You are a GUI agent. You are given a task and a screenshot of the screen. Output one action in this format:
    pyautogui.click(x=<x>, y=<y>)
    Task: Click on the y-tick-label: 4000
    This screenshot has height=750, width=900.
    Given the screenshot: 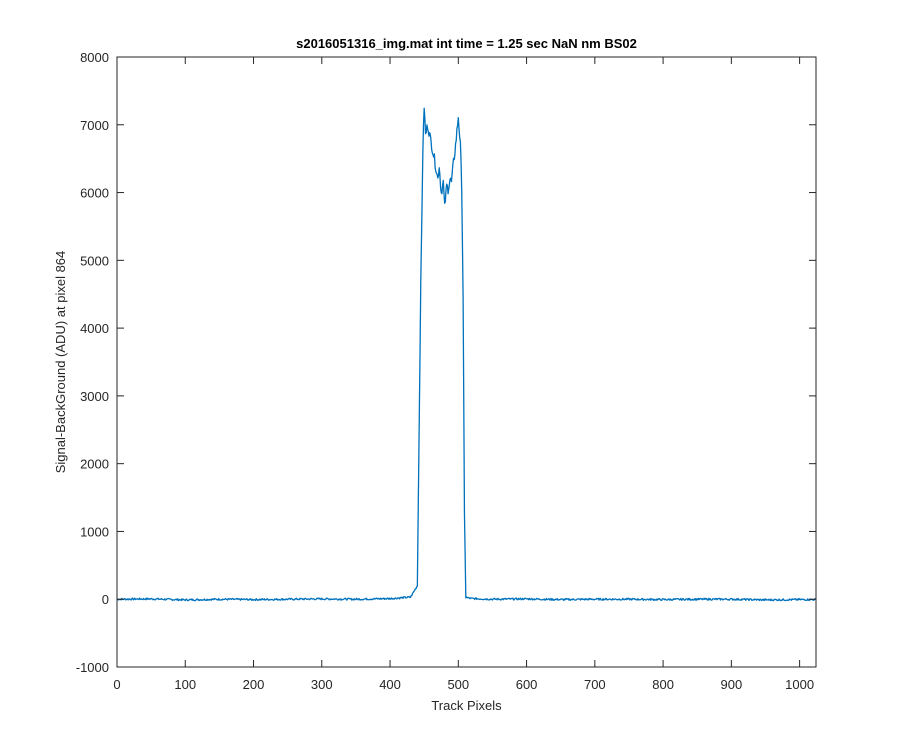 What is the action you would take?
    pyautogui.click(x=94, y=328)
    